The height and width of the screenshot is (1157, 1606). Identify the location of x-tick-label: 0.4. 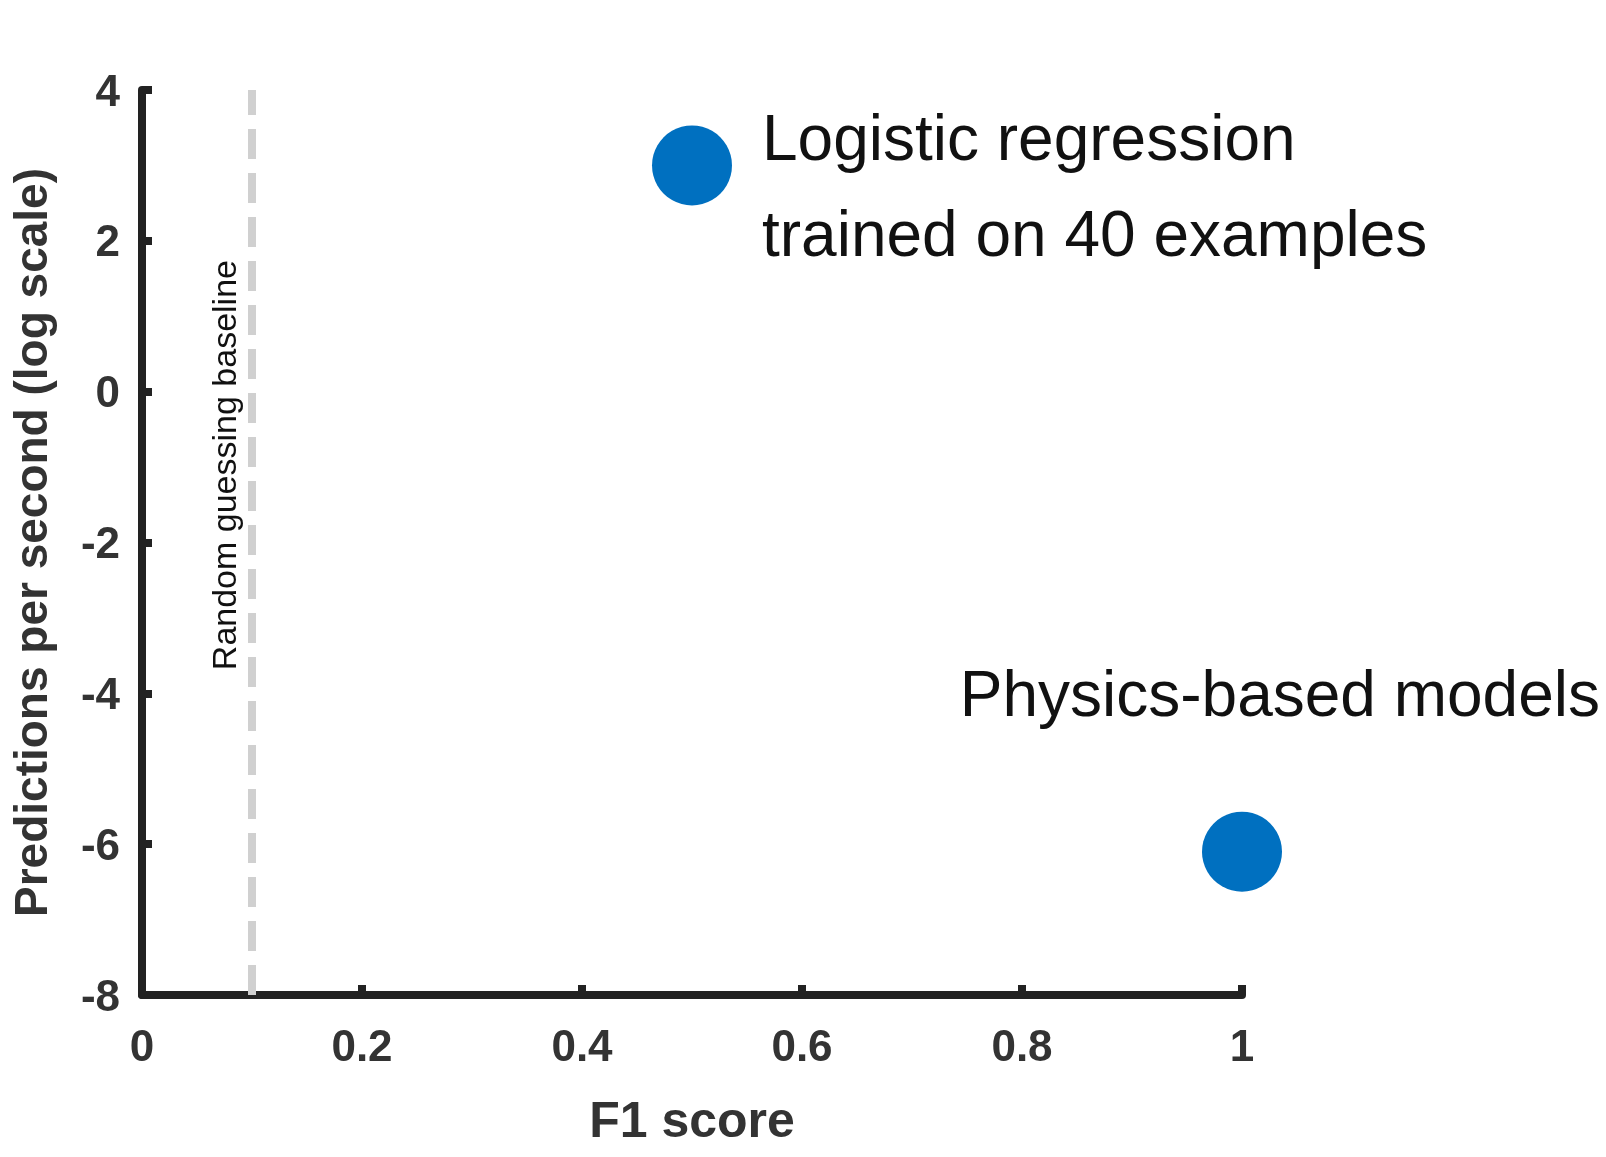
(582, 1045).